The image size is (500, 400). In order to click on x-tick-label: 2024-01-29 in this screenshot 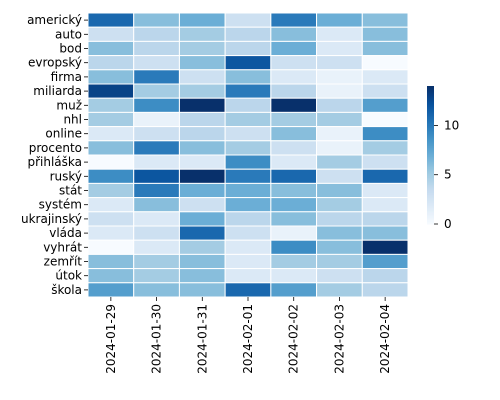, I will do `click(111, 339)`.